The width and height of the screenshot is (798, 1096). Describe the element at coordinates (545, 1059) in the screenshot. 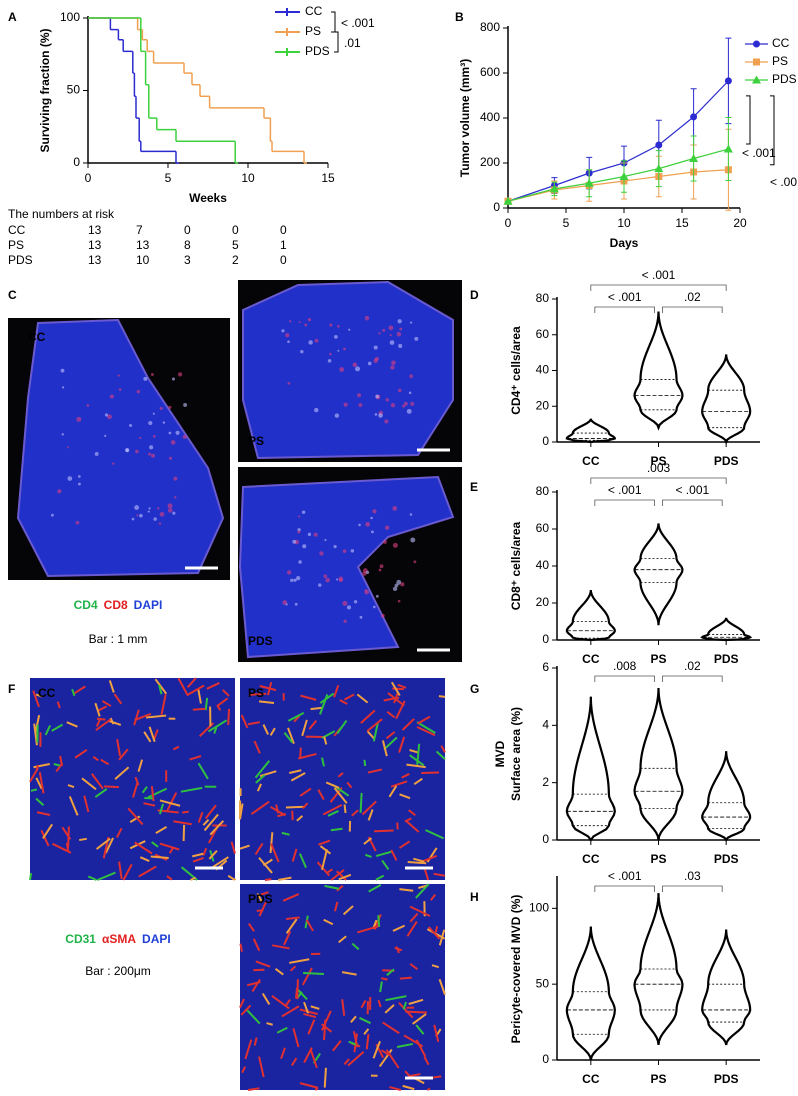

I see `y-tick-label: 0` at that location.